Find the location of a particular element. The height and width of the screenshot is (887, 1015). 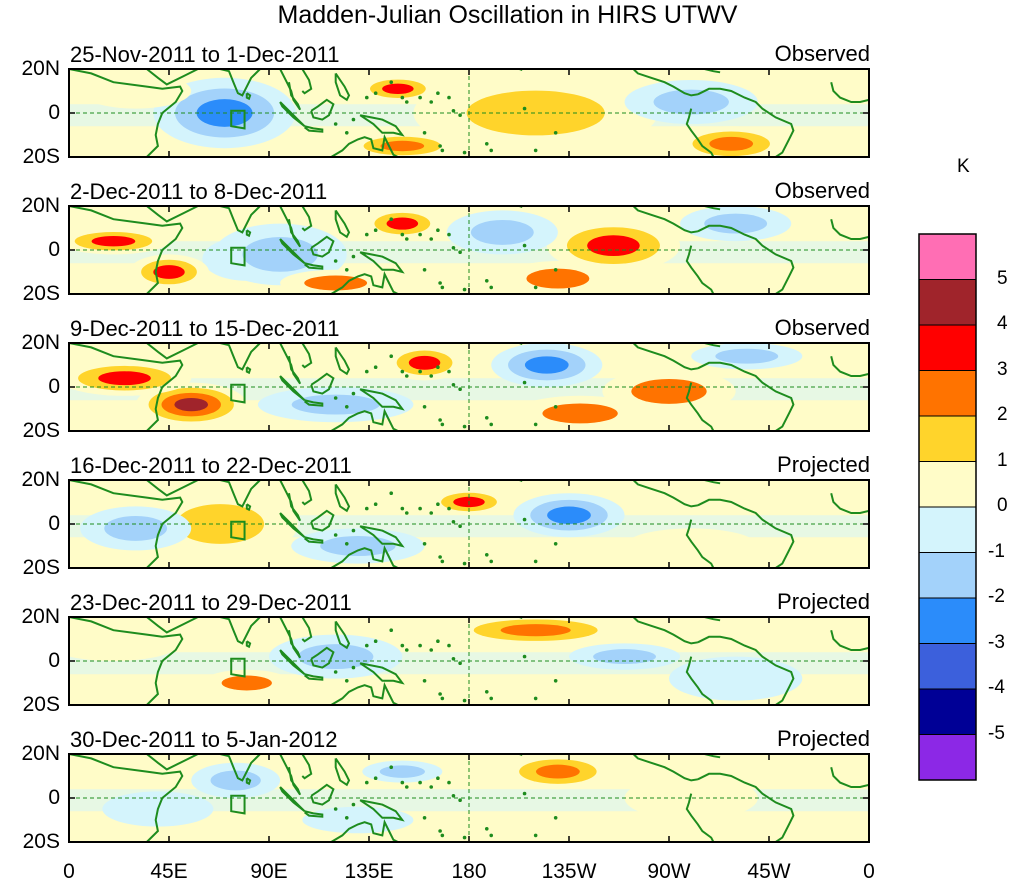

x-tick-label: 90E is located at coordinates (269, 871).